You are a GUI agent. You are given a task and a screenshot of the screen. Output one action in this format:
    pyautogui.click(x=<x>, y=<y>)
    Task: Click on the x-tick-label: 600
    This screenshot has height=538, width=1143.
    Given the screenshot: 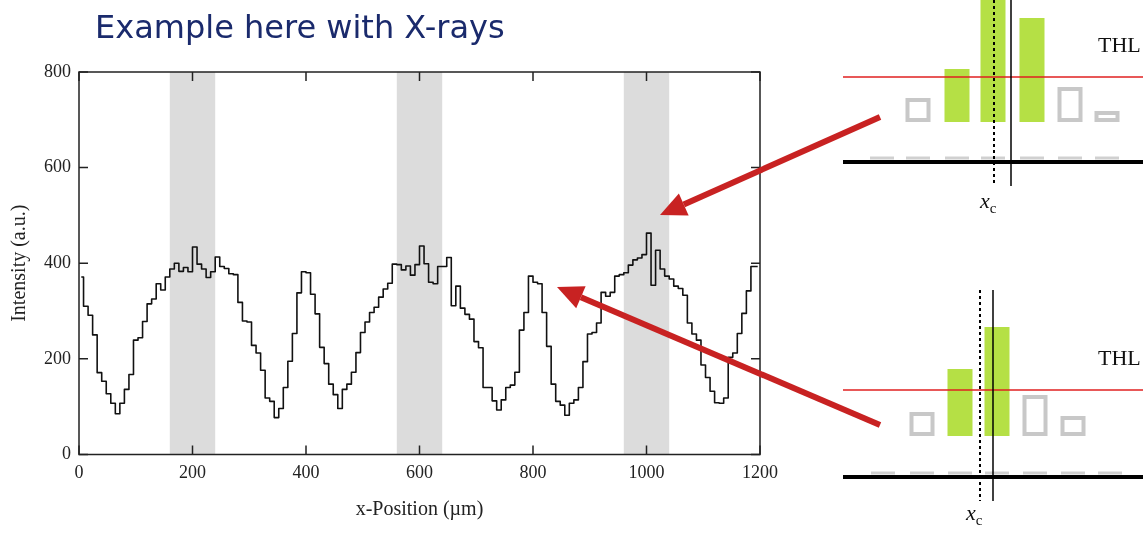 What is the action you would take?
    pyautogui.click(x=419, y=471)
    